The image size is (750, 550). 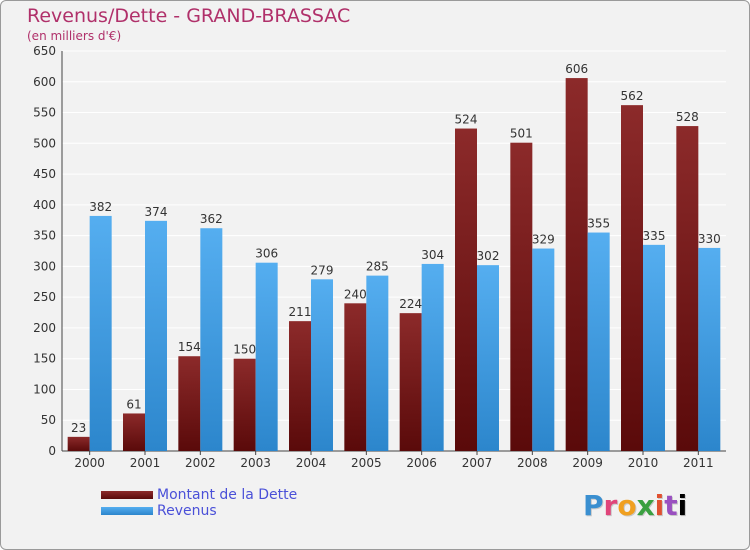 I want to click on data-label-dette: 240, so click(x=355, y=294).